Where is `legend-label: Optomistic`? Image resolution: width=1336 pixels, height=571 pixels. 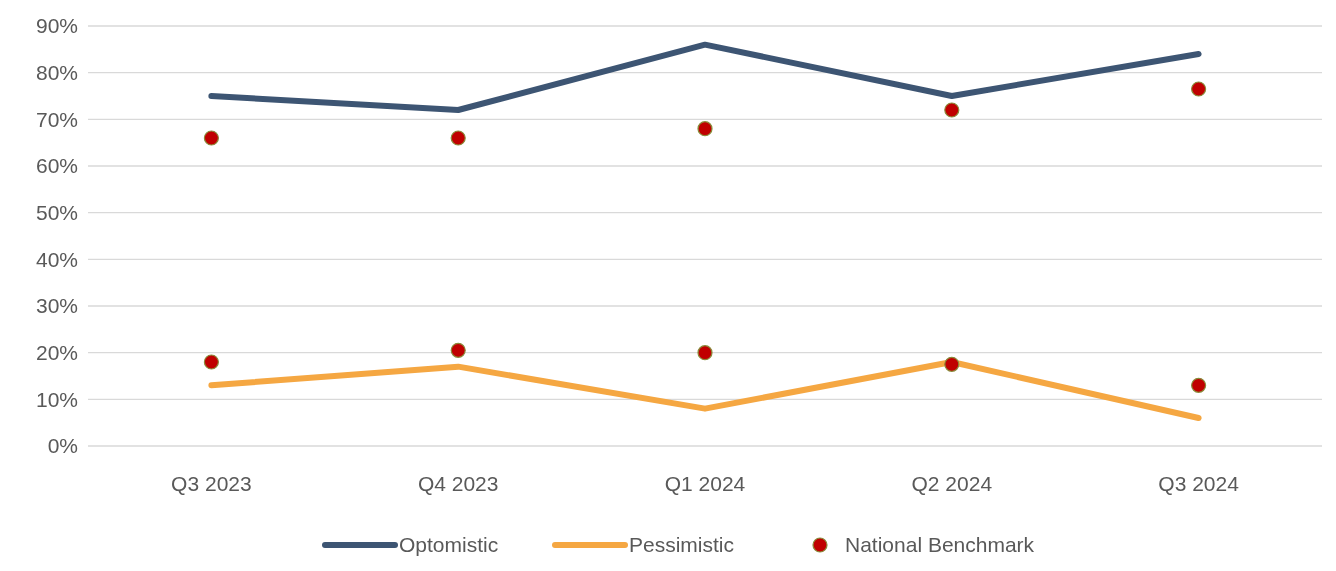
legend-label: Optomistic is located at coordinates (449, 545).